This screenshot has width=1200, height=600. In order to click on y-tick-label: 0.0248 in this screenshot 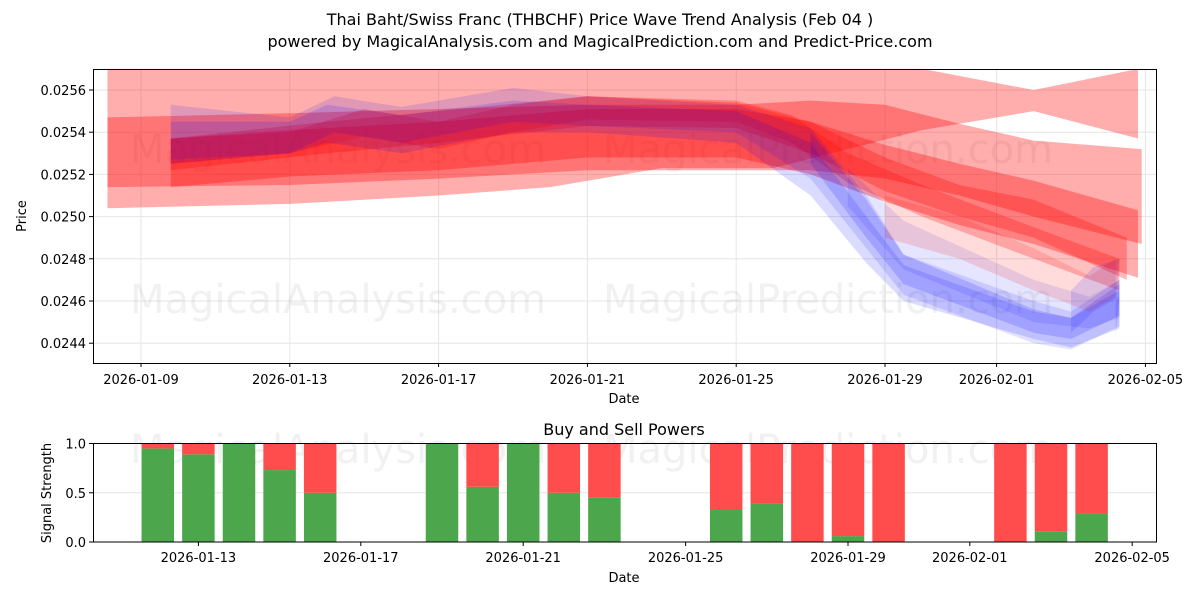, I will do `click(64, 260)`.